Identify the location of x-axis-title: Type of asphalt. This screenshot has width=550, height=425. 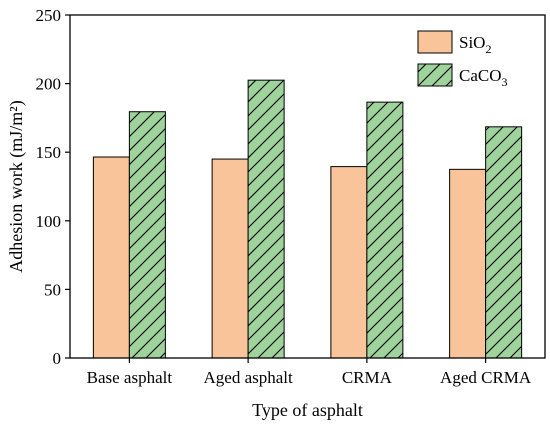
(307, 410).